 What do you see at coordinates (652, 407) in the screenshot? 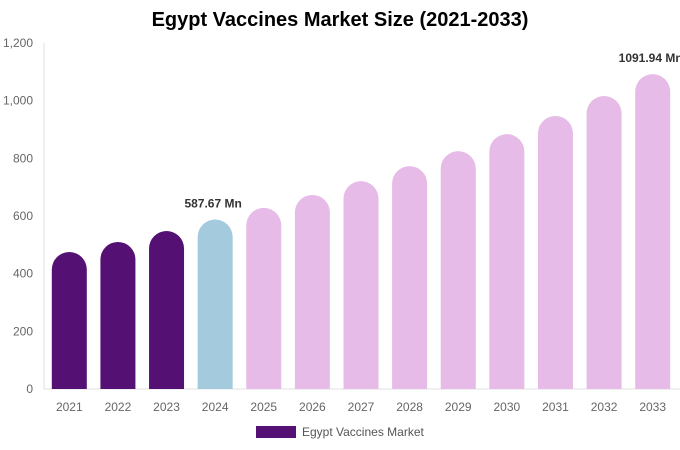
I see `x-tick-label: 2033` at bounding box center [652, 407].